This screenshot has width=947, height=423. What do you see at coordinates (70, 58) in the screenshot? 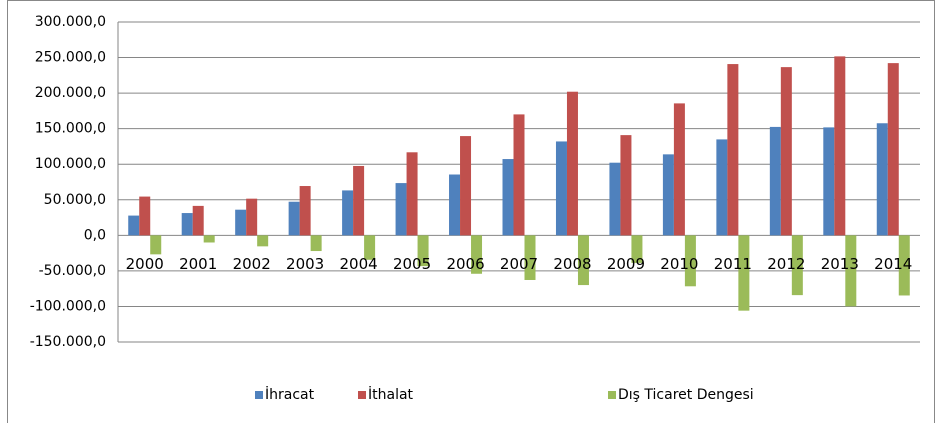
I see `y-tick-label: 250.000,0` at bounding box center [70, 58].